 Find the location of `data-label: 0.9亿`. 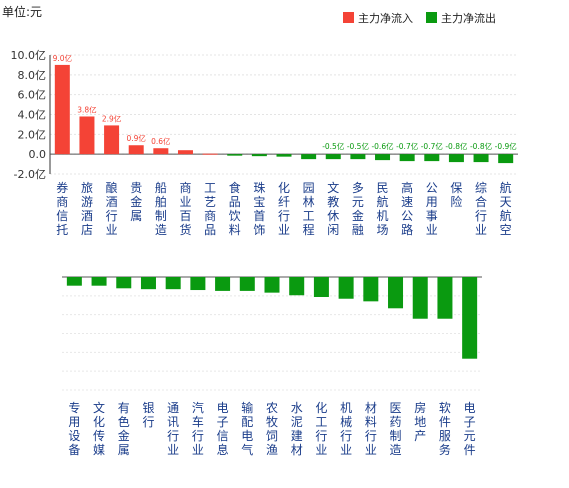

data-label: 0.9亿 is located at coordinates (136, 138).